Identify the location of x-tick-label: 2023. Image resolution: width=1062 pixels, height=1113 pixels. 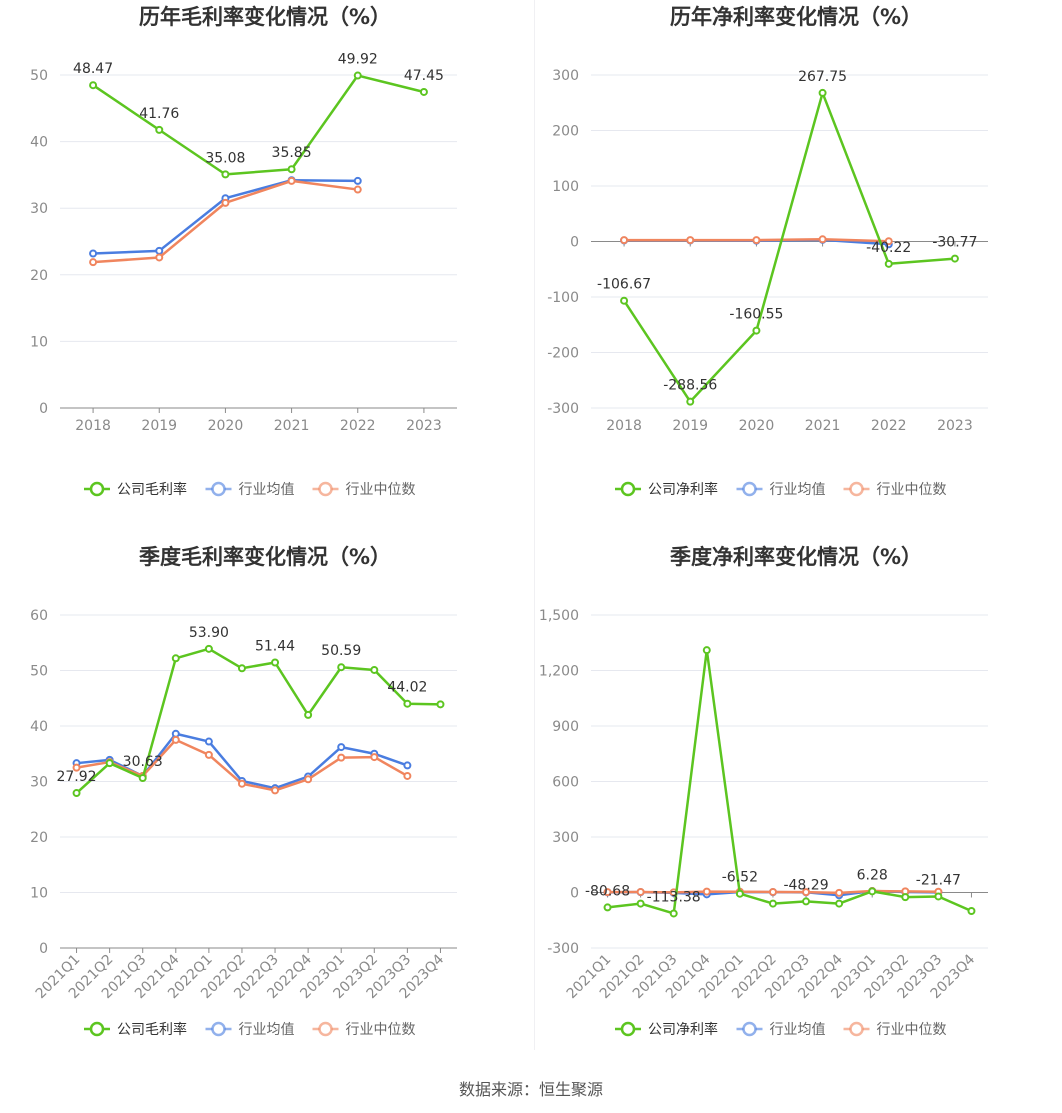
(955, 426).